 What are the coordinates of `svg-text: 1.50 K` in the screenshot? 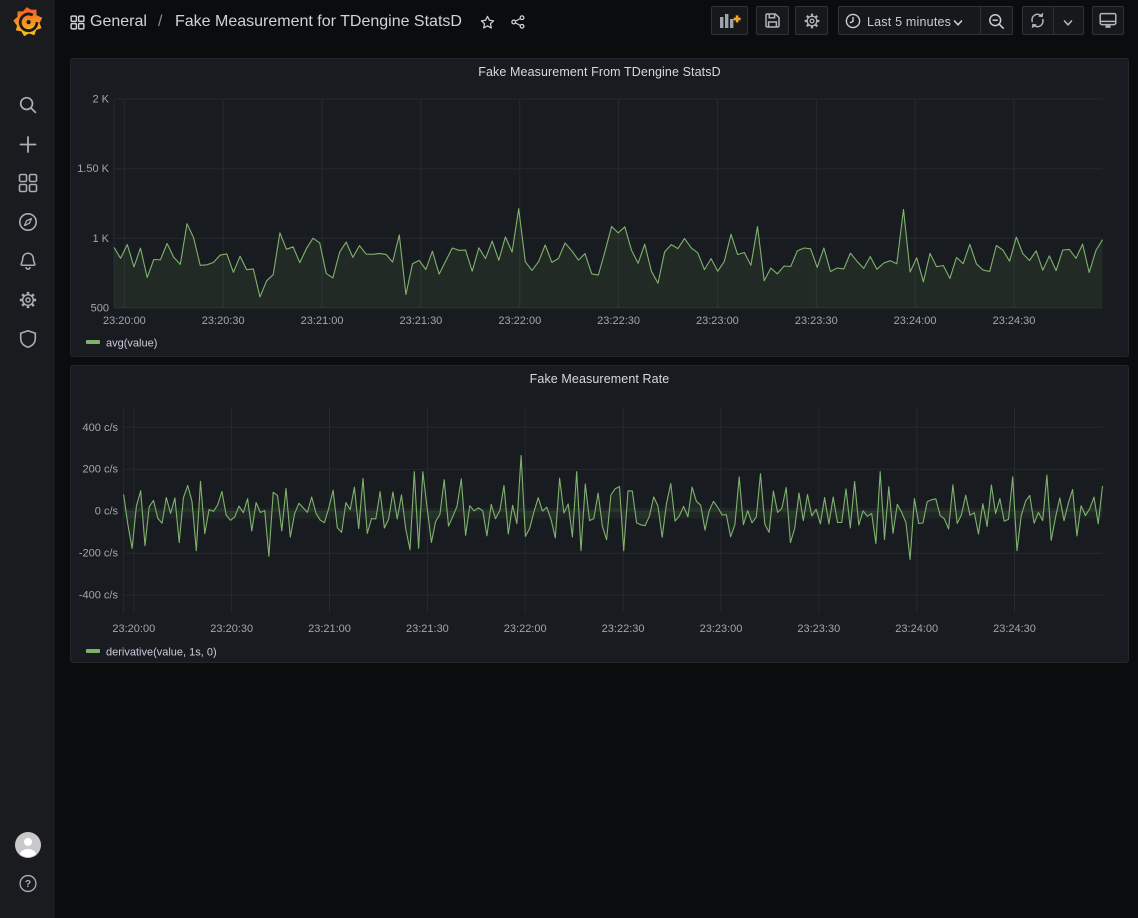 It's located at (93, 169).